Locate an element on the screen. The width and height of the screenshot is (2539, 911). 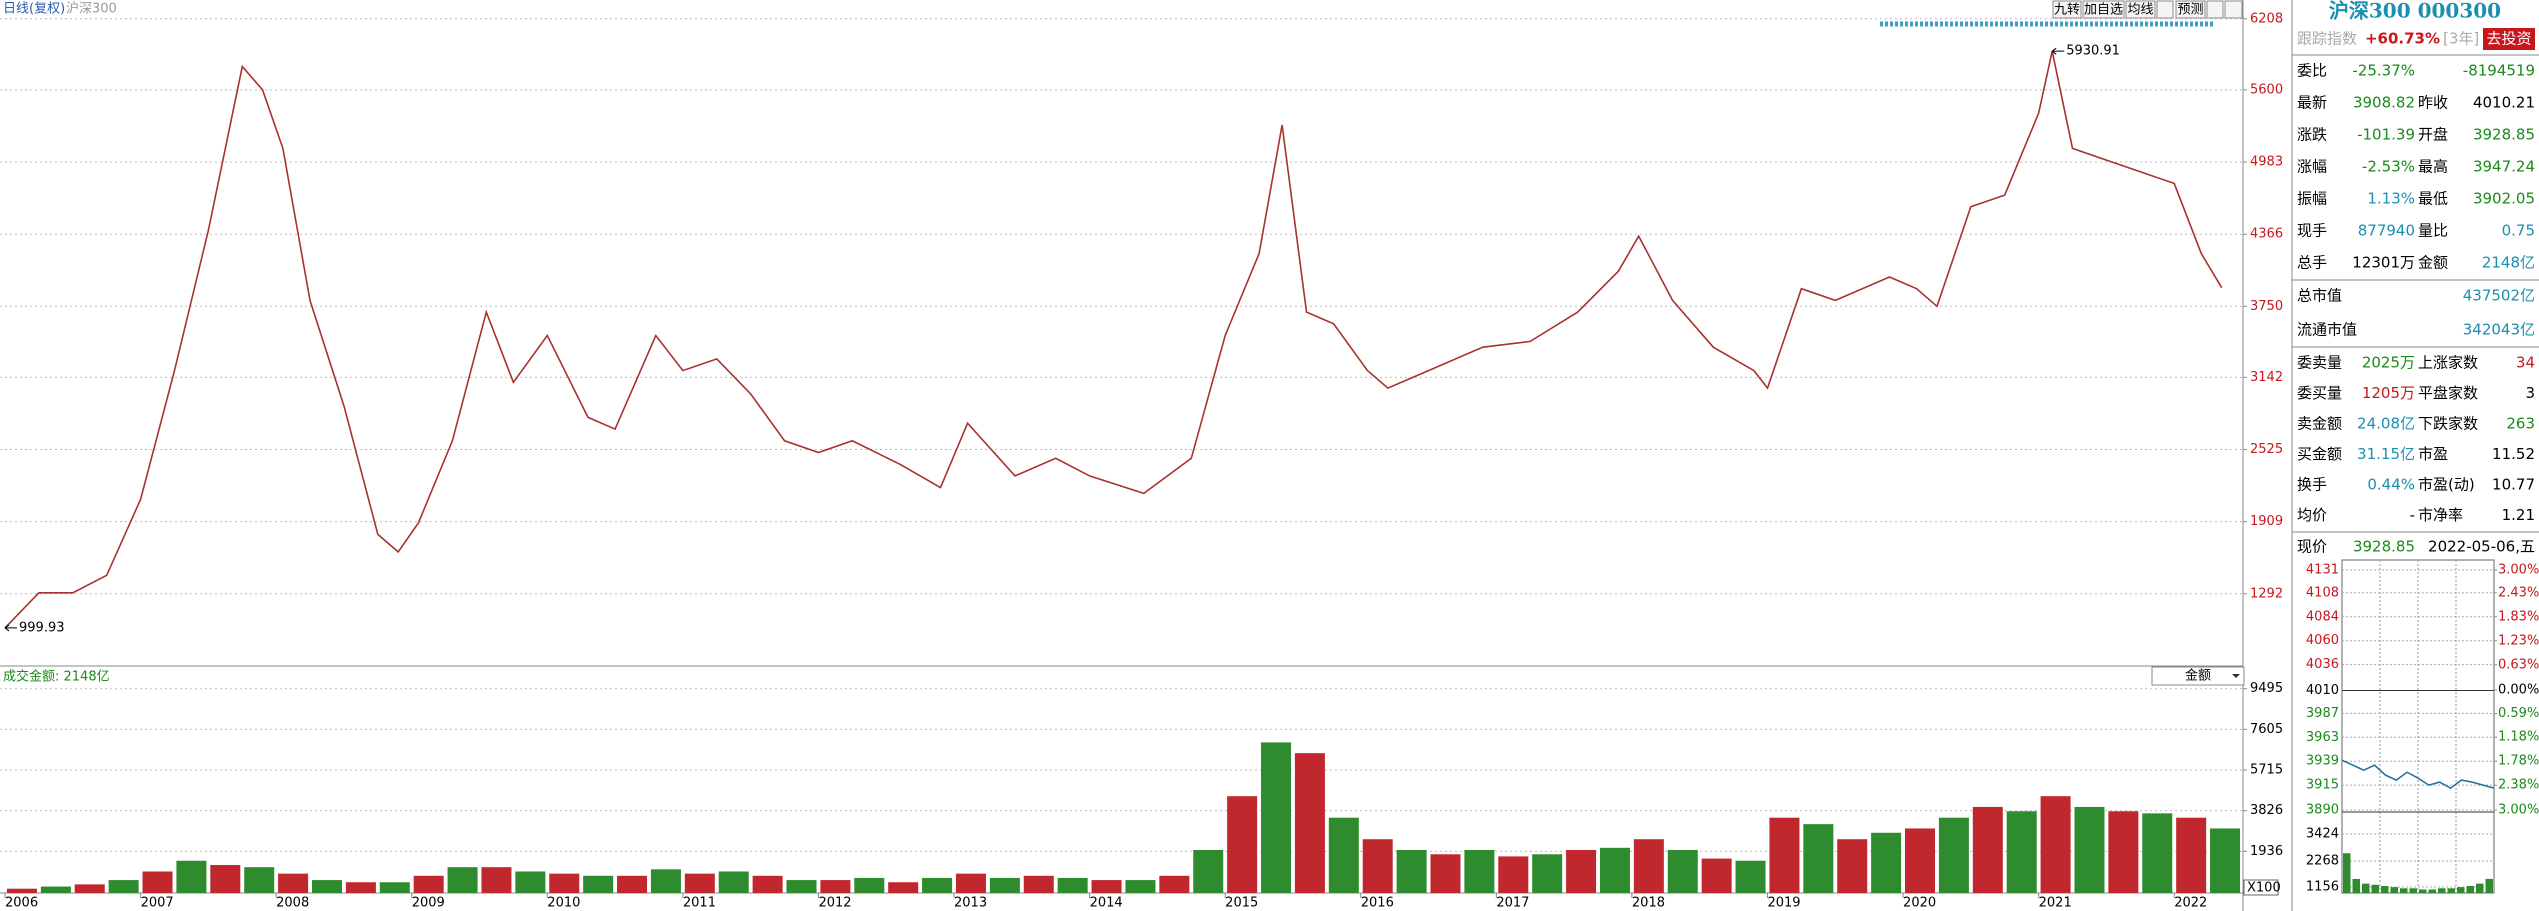
field-label: 涨幅 is located at coordinates (2312, 167).